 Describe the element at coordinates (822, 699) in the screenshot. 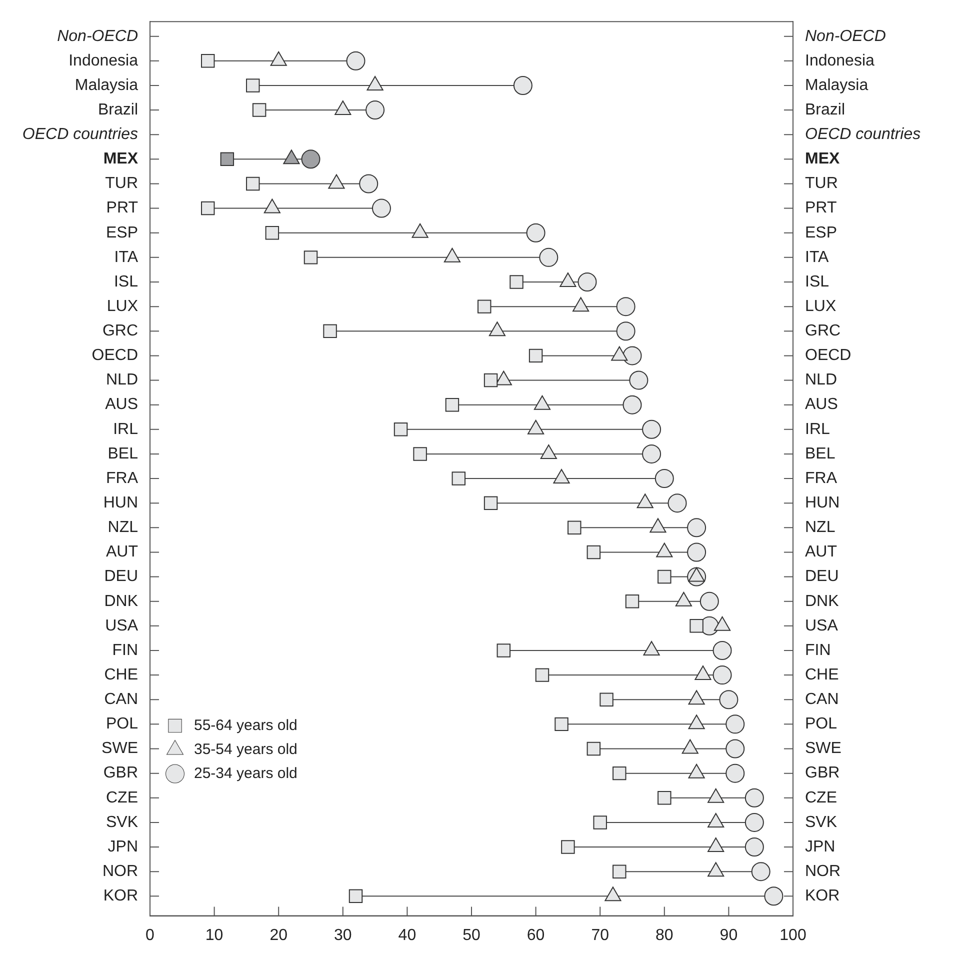

I see `category-label: CAN` at that location.